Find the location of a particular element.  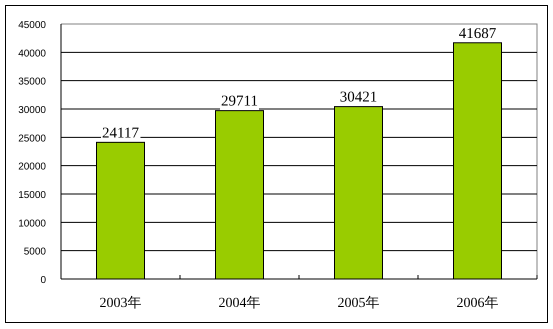

y-tick-label: 15000 is located at coordinates (32, 195).